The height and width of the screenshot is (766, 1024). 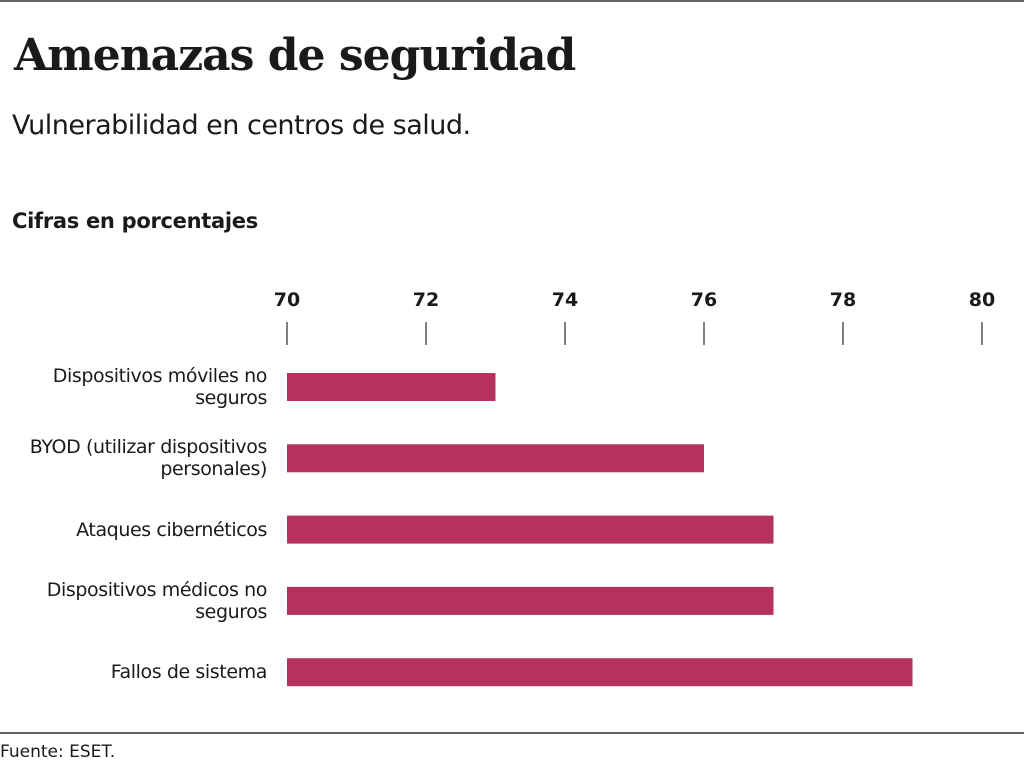 What do you see at coordinates (135, 221) in the screenshot?
I see `unit-label: Cifras en porcentajes` at bounding box center [135, 221].